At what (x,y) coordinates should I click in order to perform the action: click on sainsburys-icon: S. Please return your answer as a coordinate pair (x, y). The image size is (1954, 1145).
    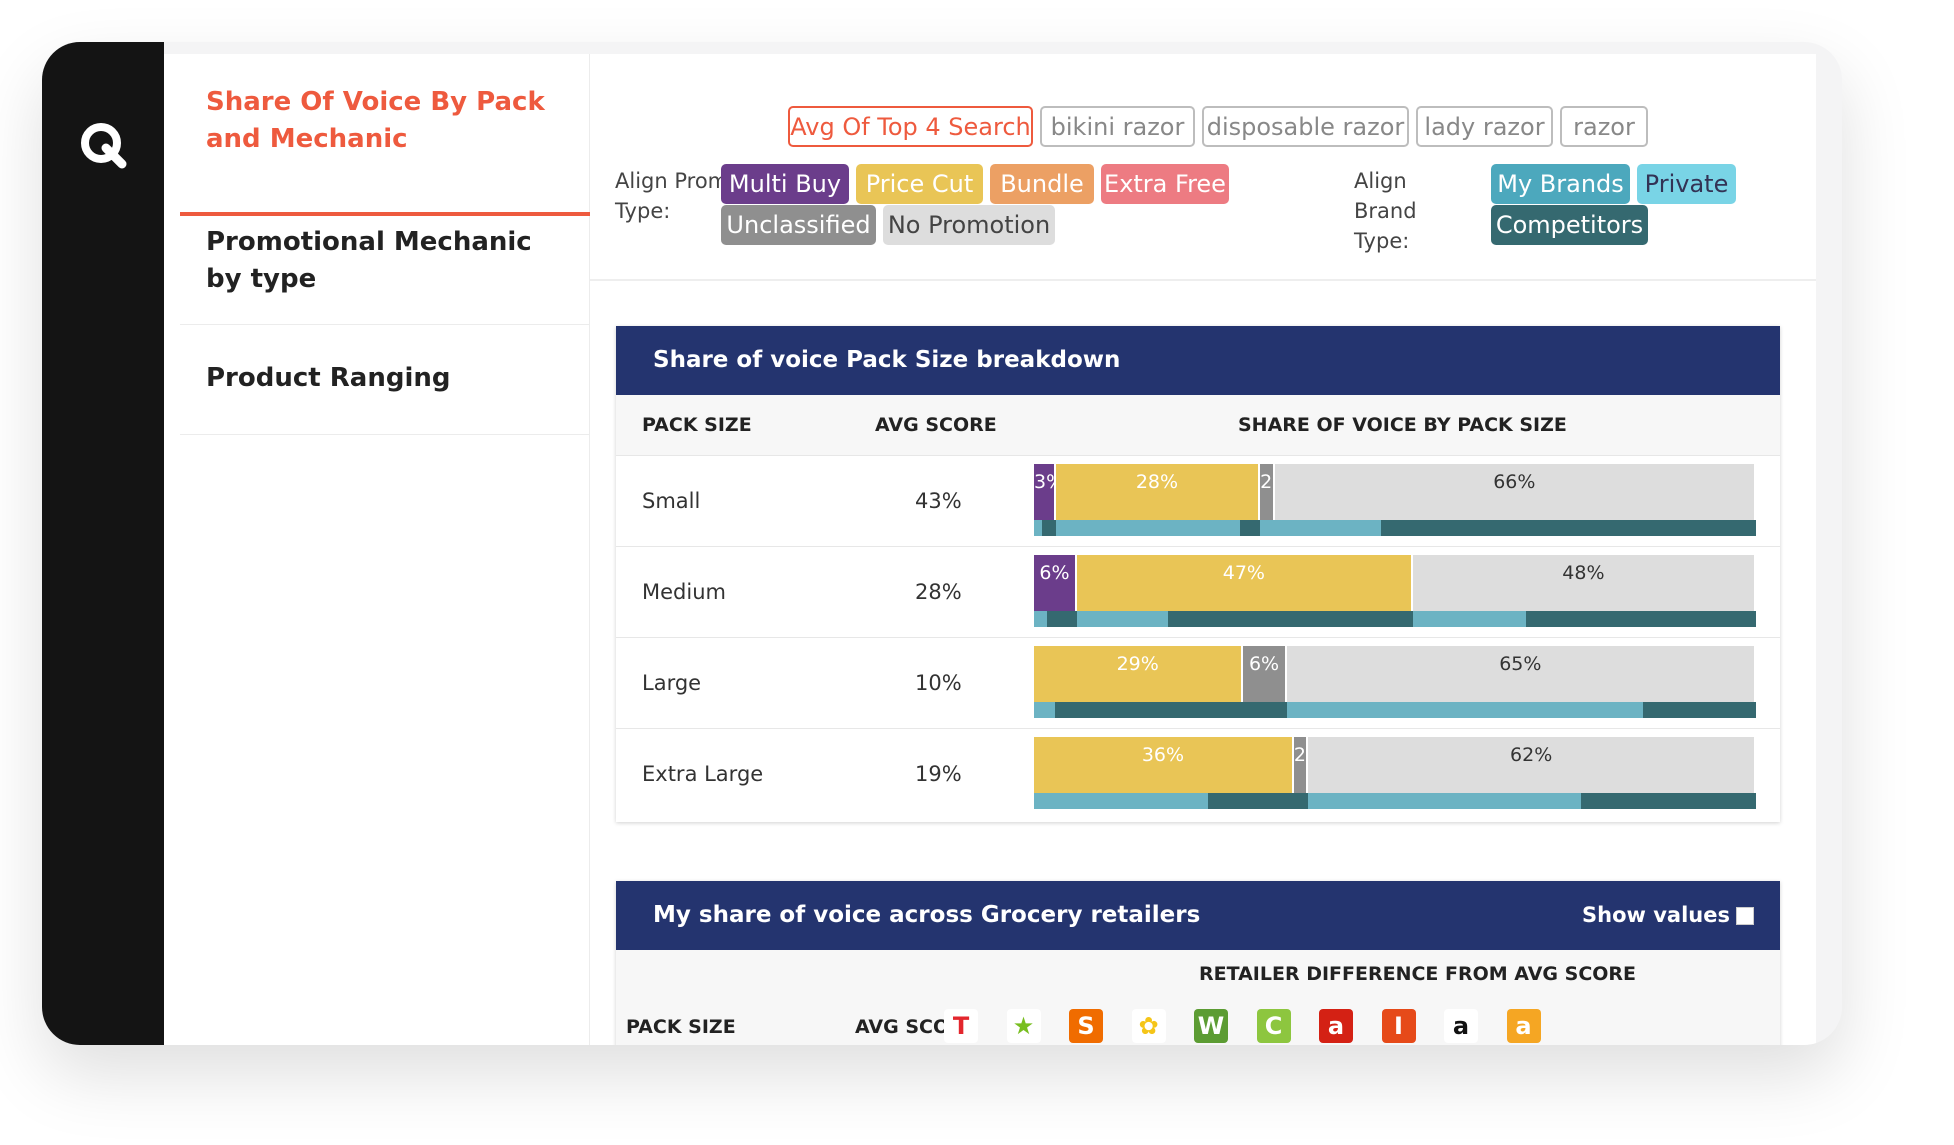
    Looking at the image, I should click on (1086, 1026).